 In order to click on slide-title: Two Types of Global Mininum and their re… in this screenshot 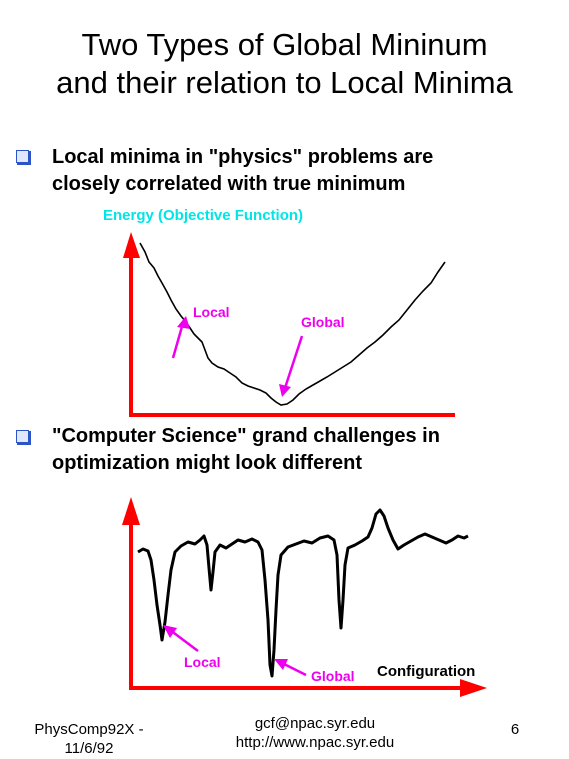, I will do `click(284, 64)`.